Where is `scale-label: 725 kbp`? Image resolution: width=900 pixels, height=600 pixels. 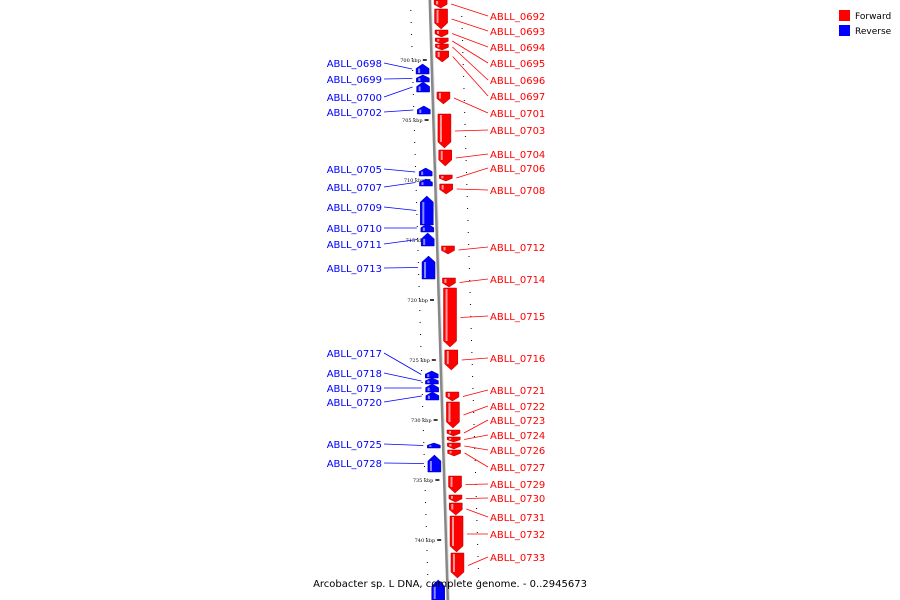
scale-label: 725 kbp is located at coordinates (419, 361).